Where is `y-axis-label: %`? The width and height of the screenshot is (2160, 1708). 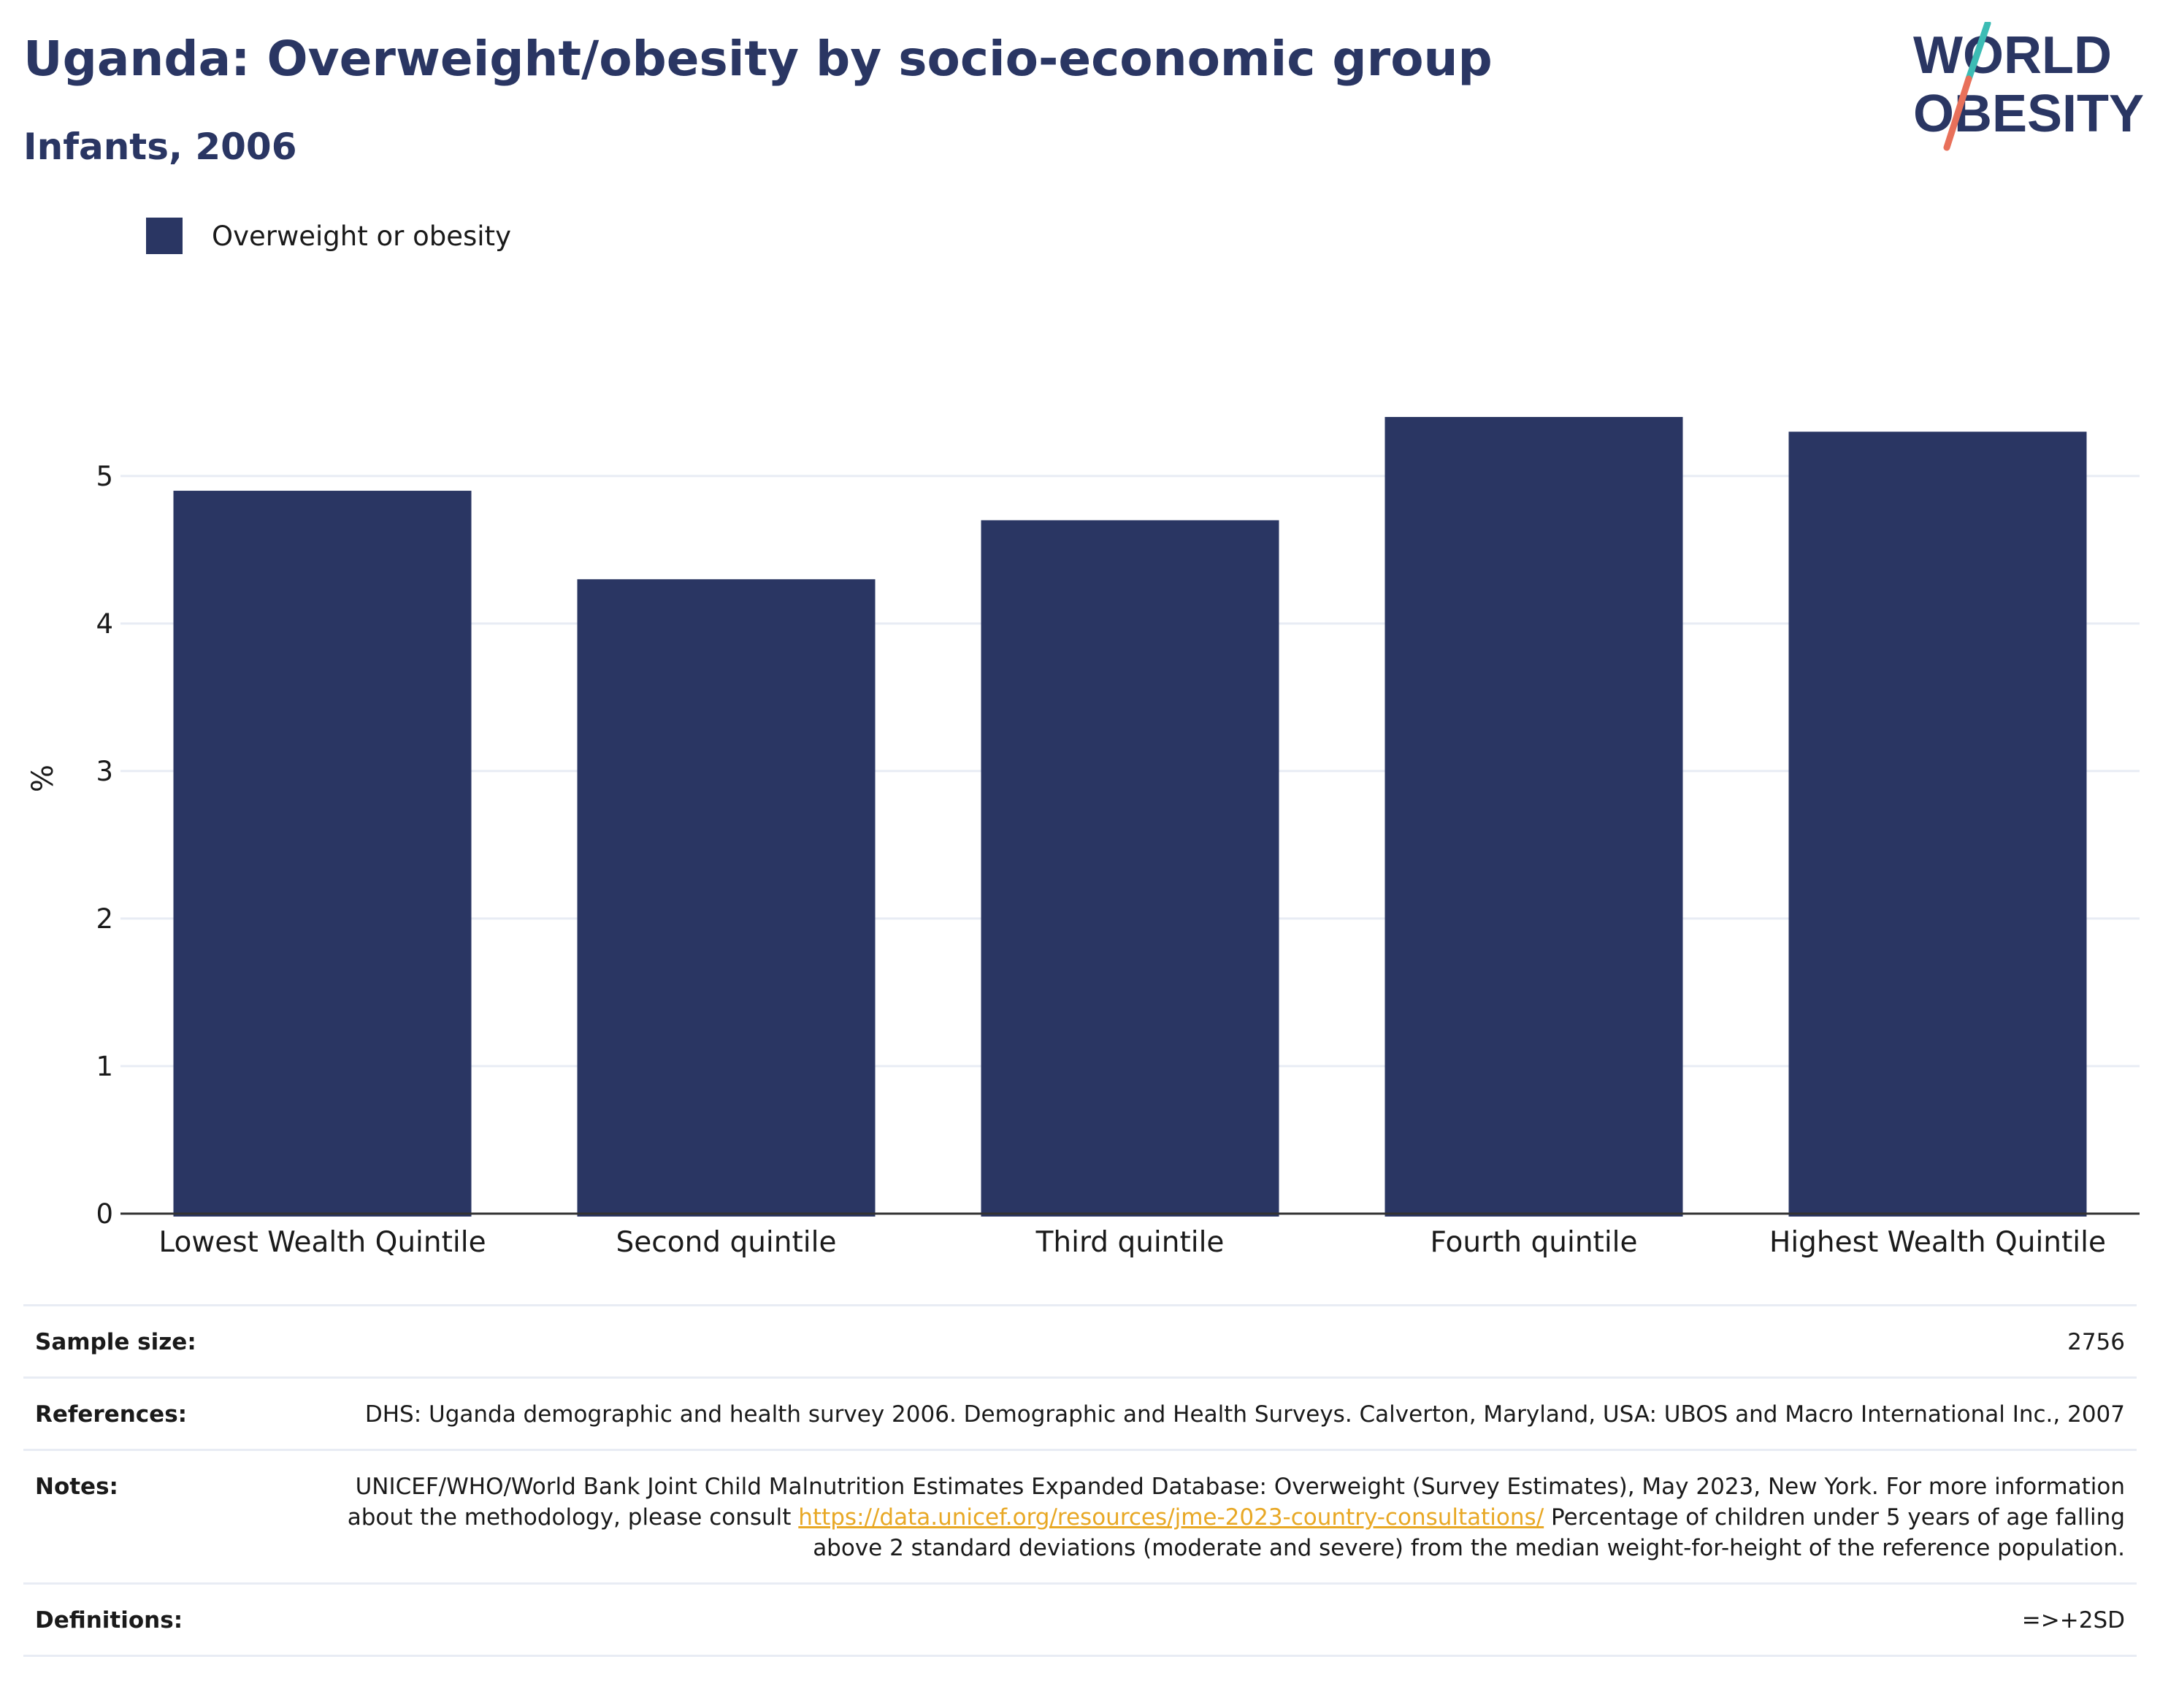
y-axis-label: % is located at coordinates (43, 778).